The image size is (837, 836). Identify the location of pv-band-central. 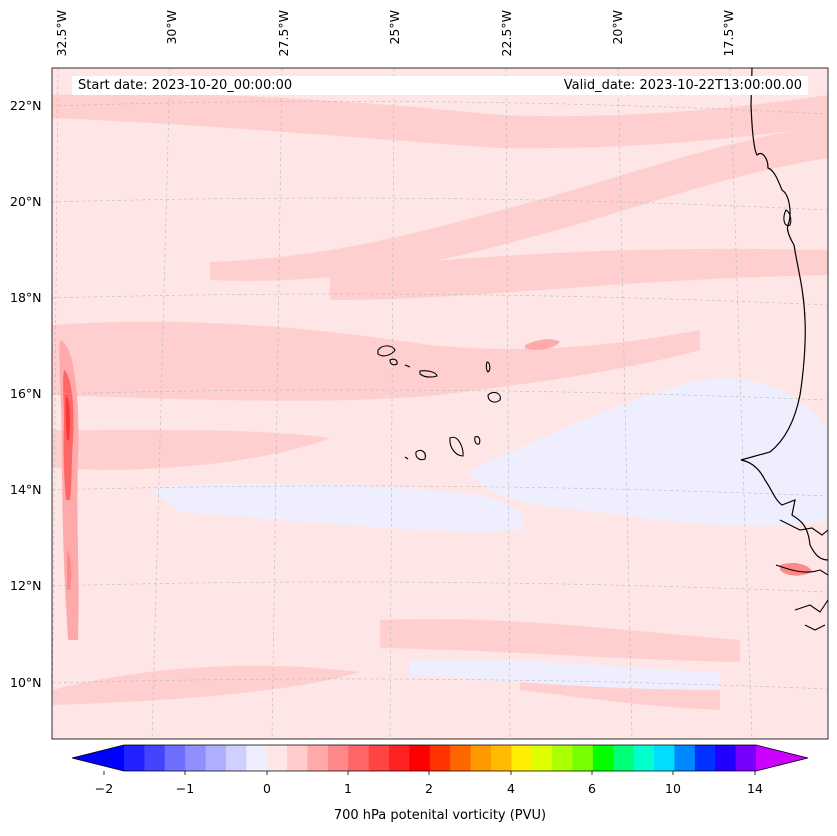
(376, 361).